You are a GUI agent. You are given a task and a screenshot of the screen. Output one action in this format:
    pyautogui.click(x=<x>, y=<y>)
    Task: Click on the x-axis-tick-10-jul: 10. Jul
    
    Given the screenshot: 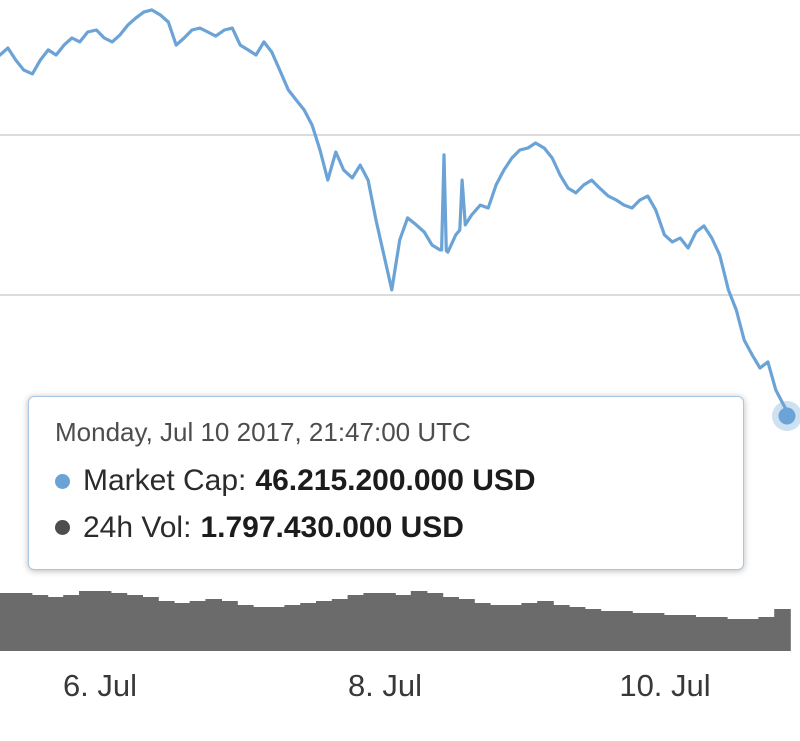 What is the action you would take?
    pyautogui.click(x=665, y=685)
    